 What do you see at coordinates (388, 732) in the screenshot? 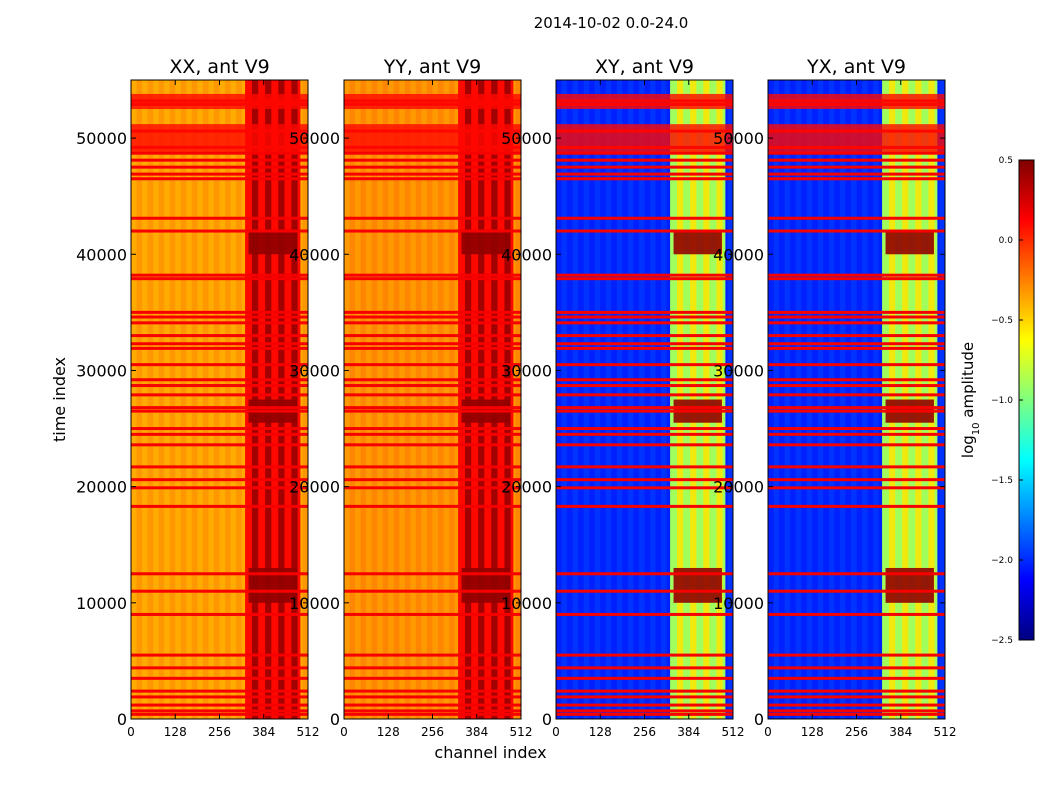
I see `x-tick-label: 128` at bounding box center [388, 732].